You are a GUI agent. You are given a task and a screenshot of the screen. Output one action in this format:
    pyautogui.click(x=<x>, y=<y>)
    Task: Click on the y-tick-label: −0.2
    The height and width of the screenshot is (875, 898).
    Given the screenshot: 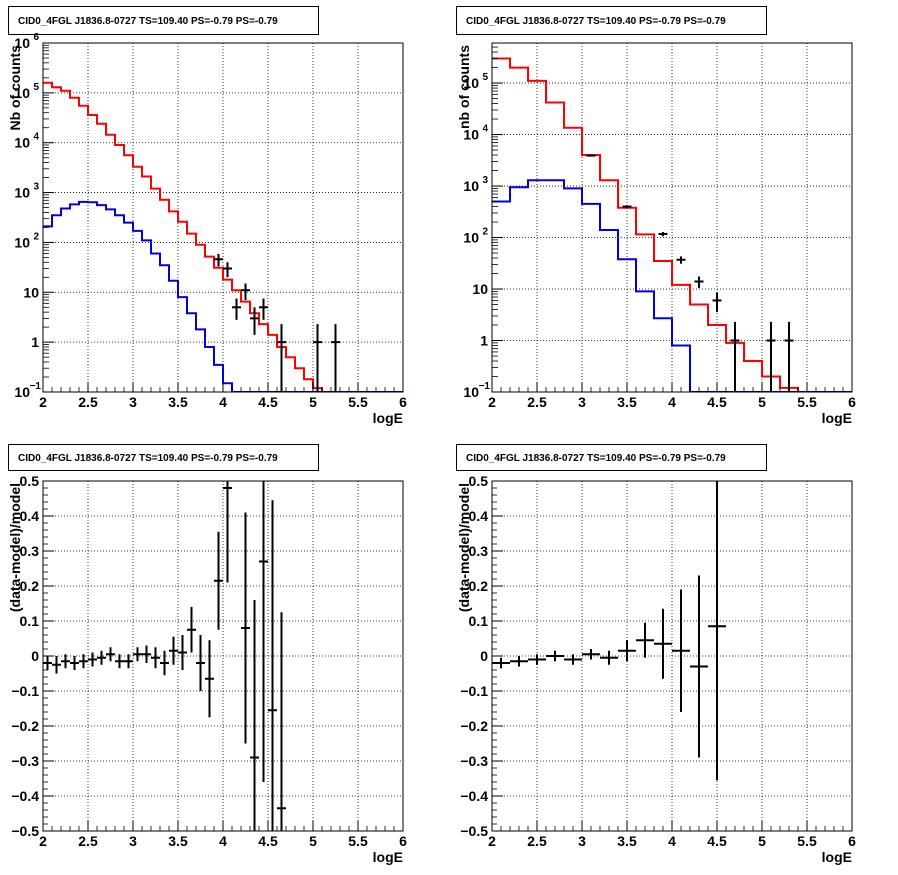 What is the action you would take?
    pyautogui.click(x=474, y=726)
    